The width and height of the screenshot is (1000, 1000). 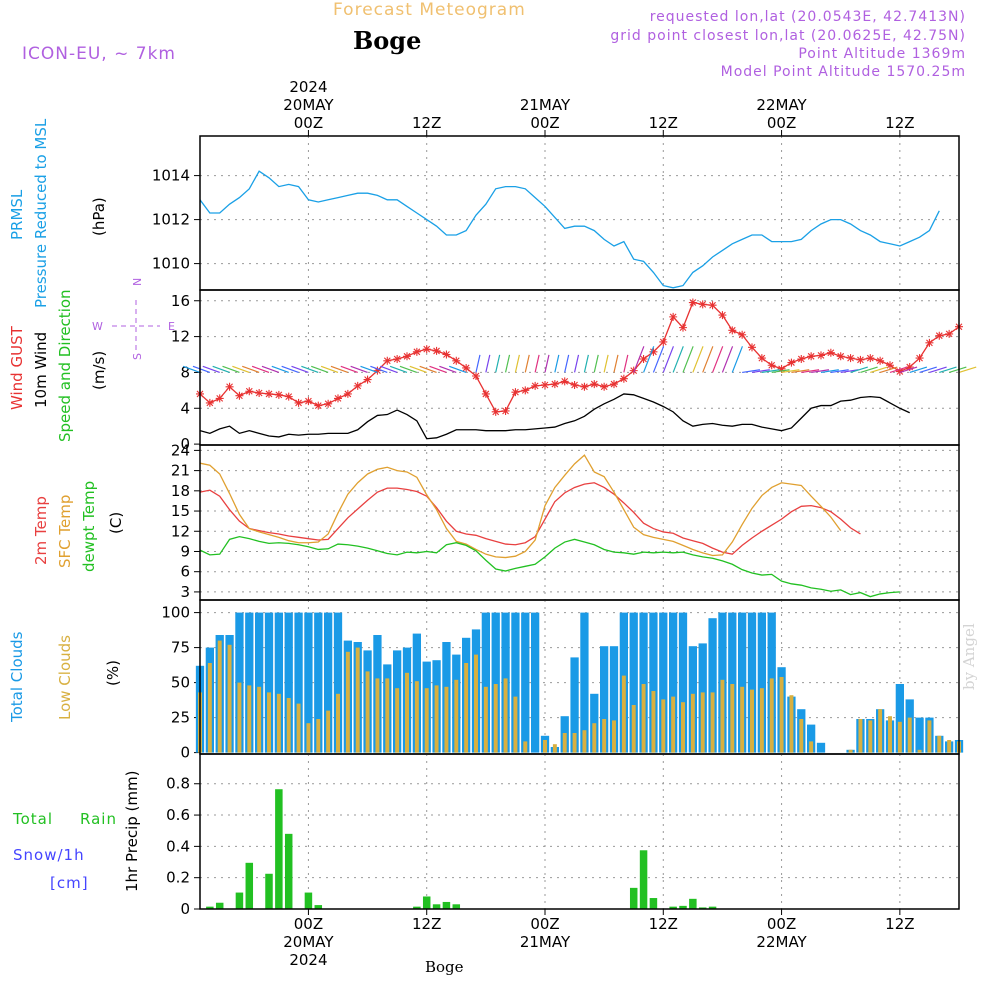 What do you see at coordinates (444, 967) in the screenshot?
I see `footer-location: Boge` at bounding box center [444, 967].